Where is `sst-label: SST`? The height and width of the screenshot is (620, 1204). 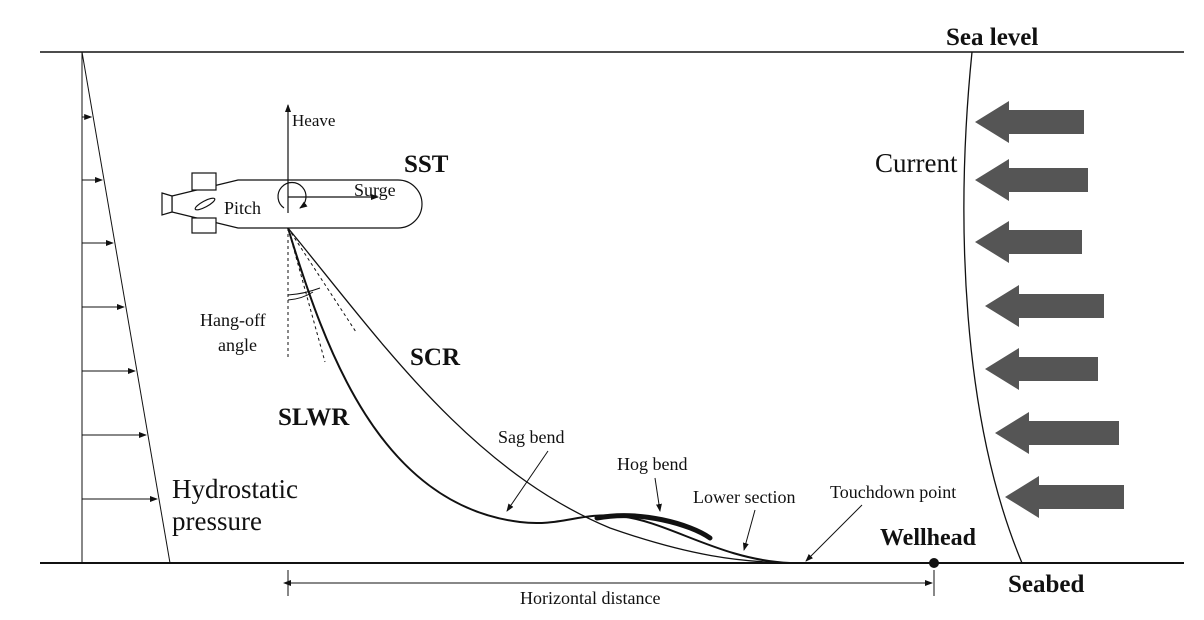
sst-label: SST is located at coordinates (426, 164).